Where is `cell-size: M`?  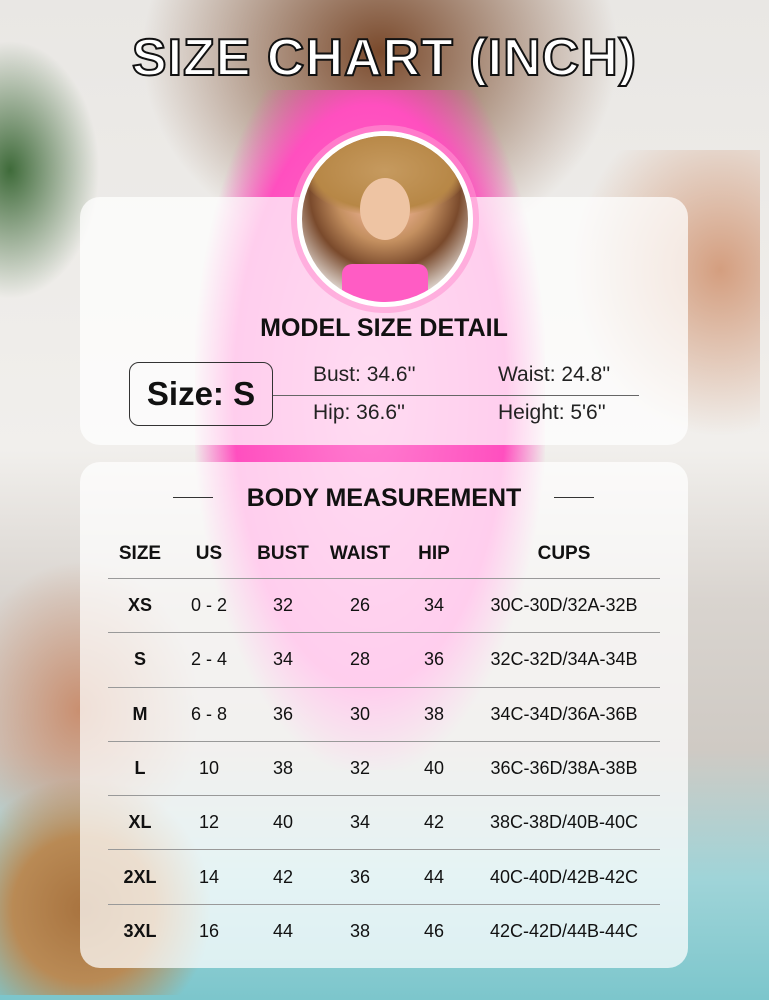 cell-size: M is located at coordinates (140, 714).